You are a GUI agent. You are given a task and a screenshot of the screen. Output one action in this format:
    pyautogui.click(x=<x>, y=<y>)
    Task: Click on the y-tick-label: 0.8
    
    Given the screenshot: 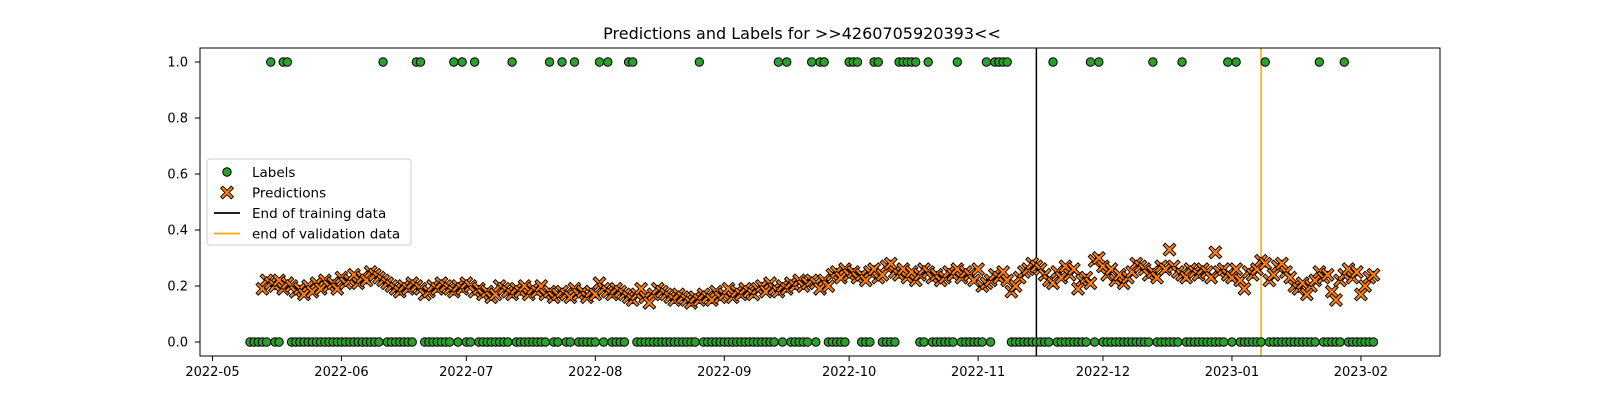 What is the action you would take?
    pyautogui.click(x=177, y=119)
    